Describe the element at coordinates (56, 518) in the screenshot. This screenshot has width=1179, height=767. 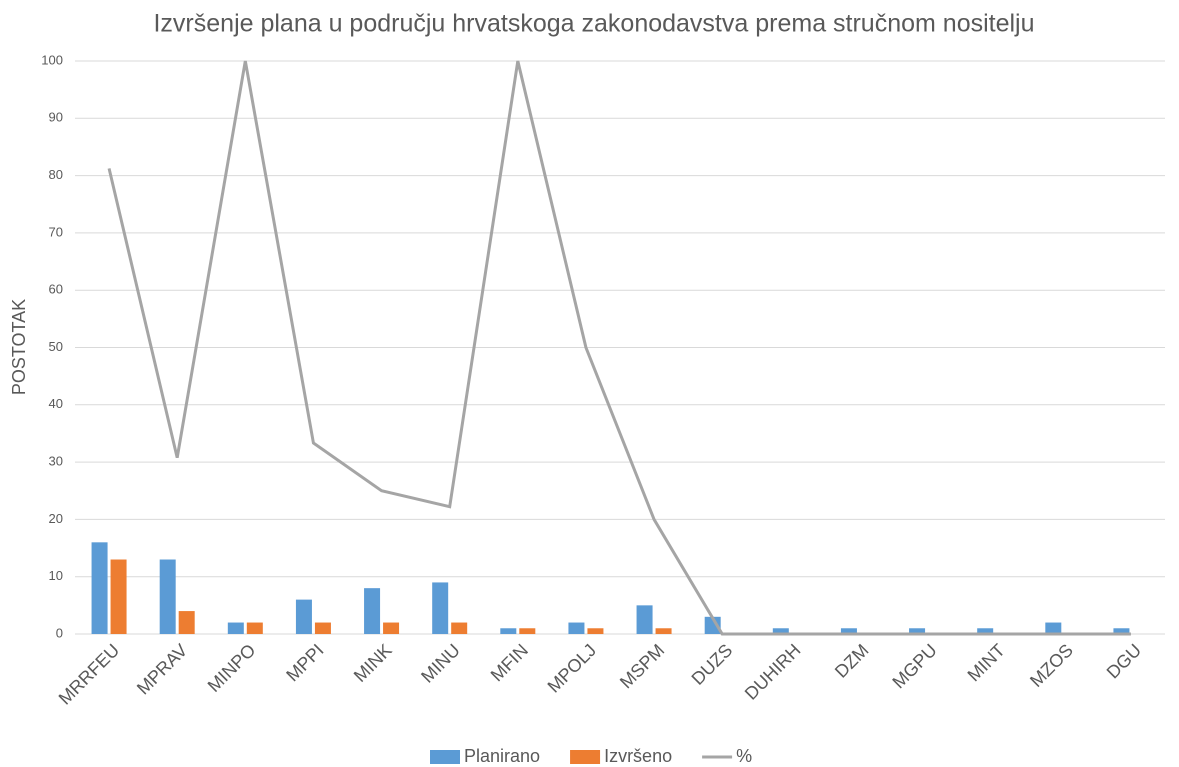
I see `y-tick-label: 20` at that location.